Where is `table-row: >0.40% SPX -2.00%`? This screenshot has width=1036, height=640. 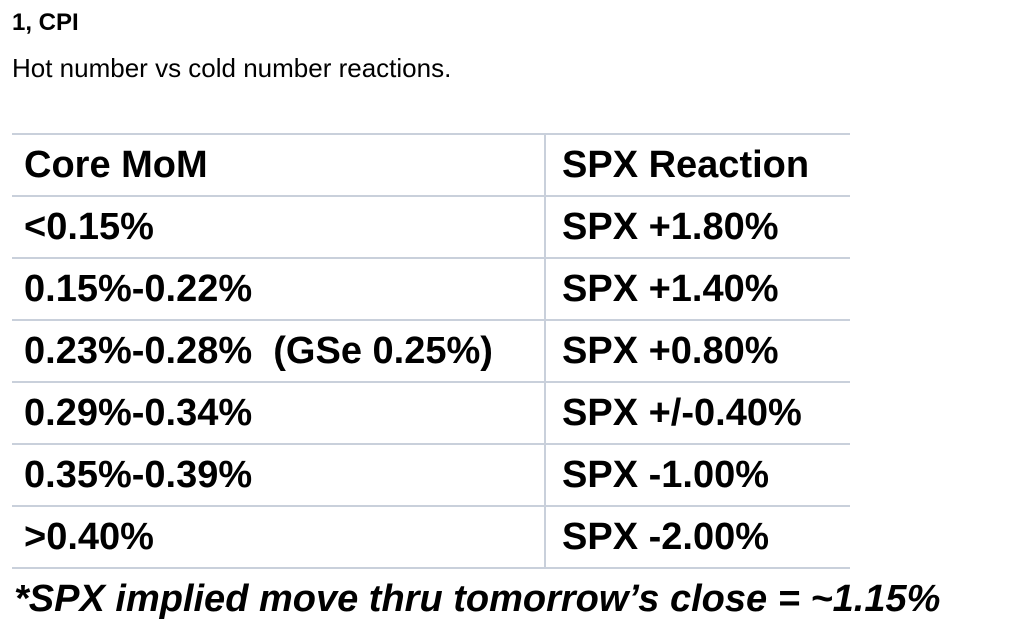
table-row: >0.40% SPX -2.00% is located at coordinates (431, 537).